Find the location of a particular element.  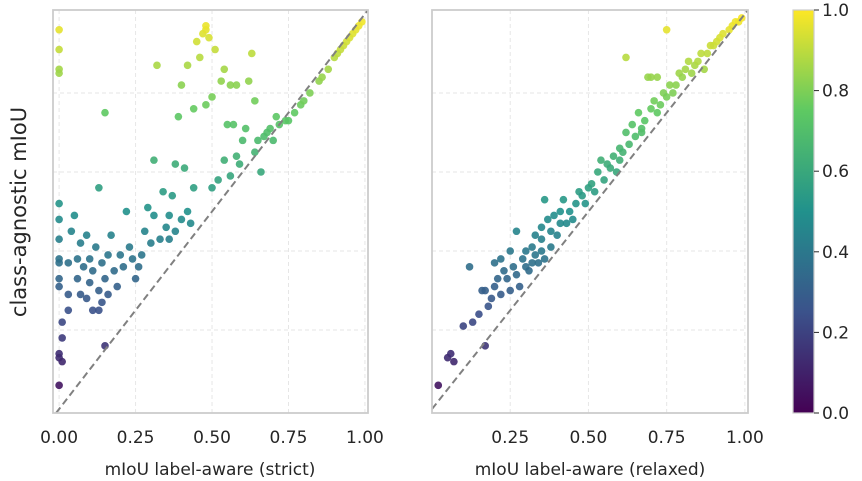

x-tick-label: 0.00 is located at coordinates (59, 438).